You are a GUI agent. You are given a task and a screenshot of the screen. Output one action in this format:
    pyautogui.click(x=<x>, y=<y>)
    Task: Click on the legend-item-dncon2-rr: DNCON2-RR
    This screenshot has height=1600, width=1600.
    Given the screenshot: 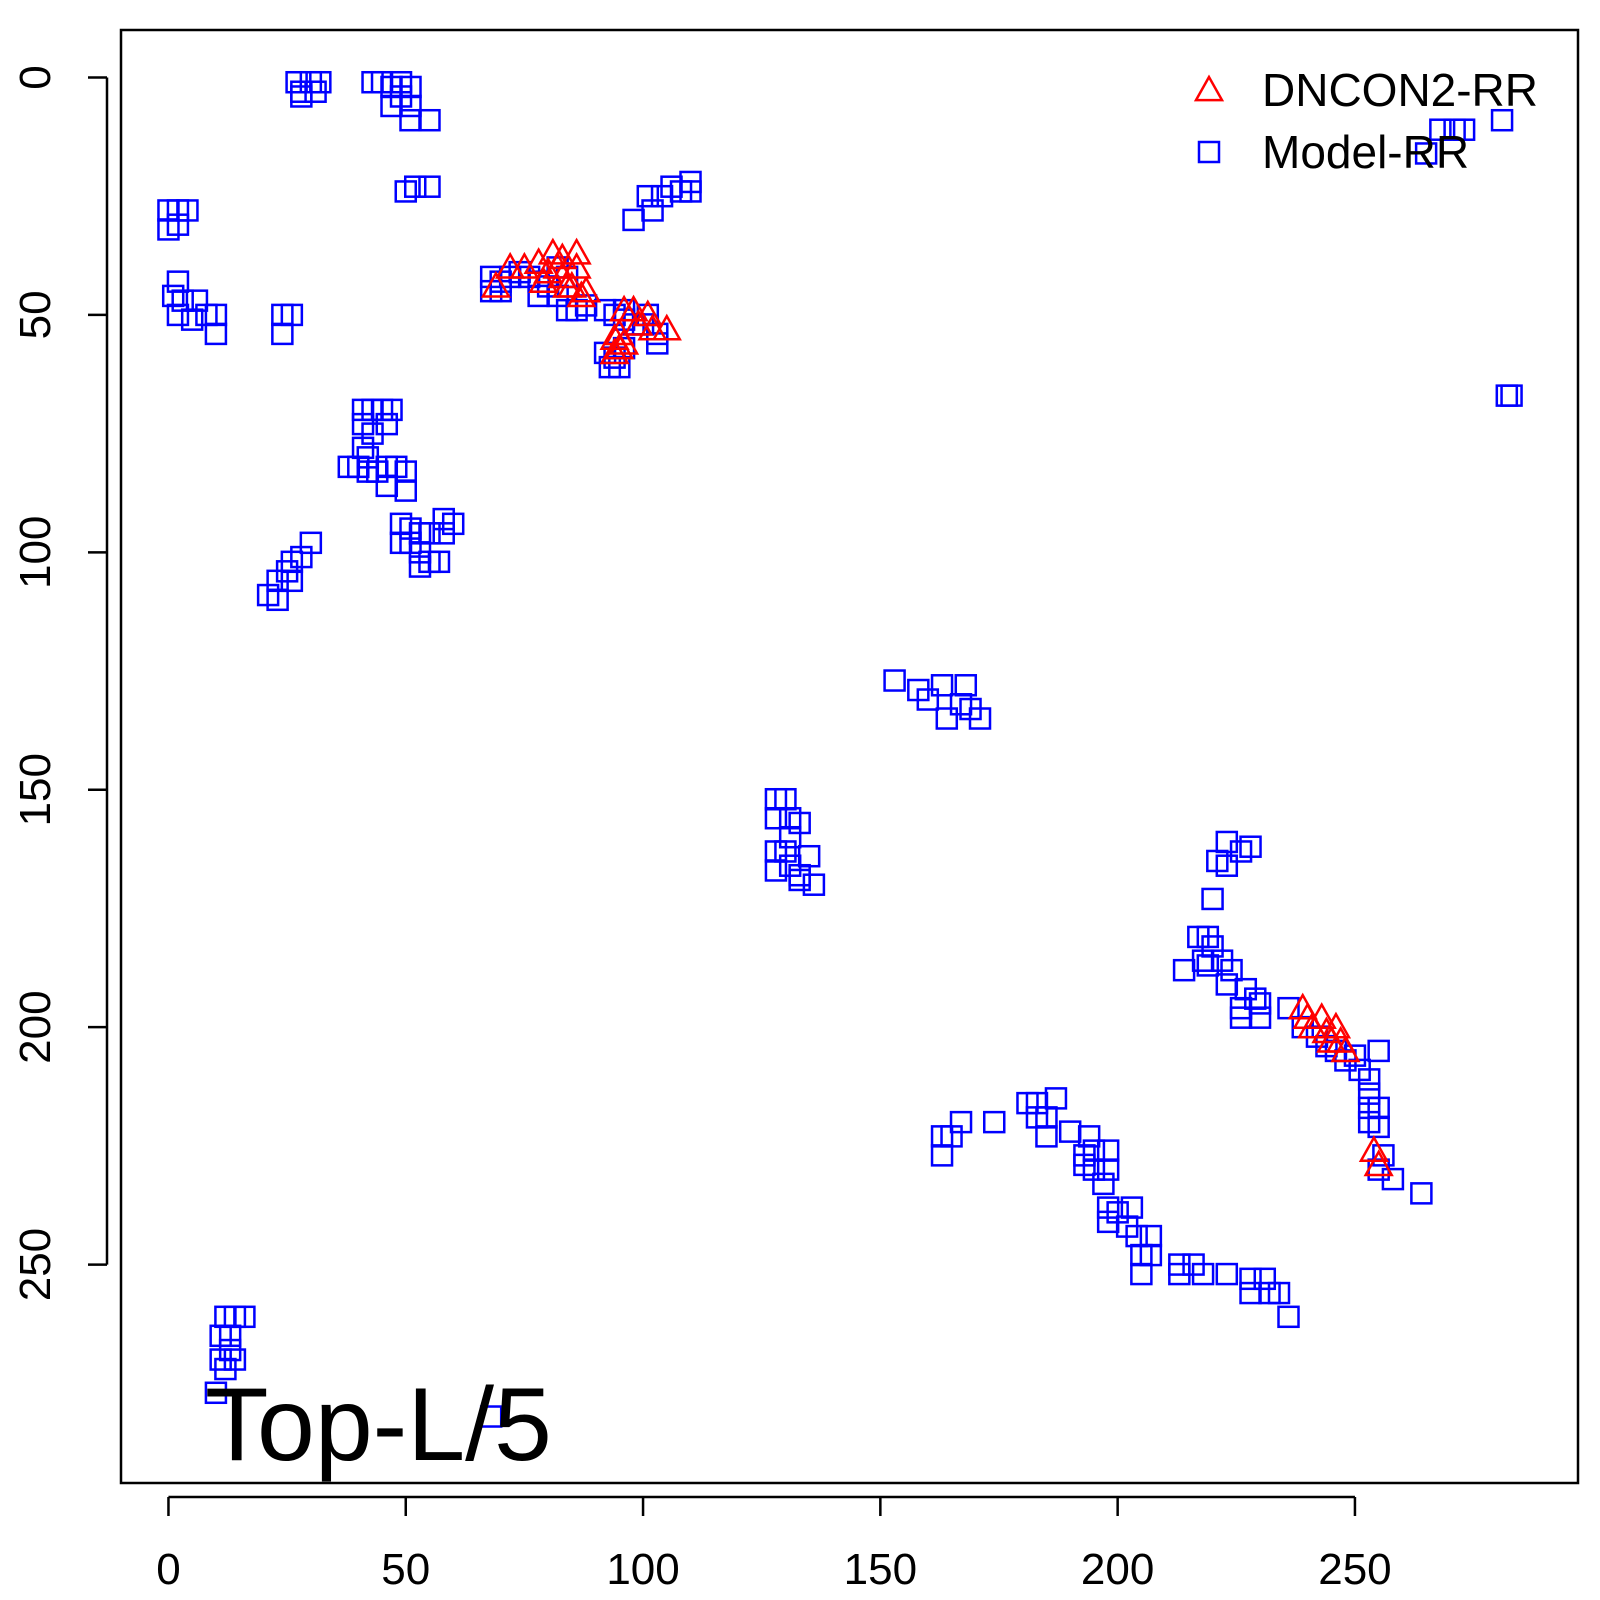 What is the action you would take?
    pyautogui.click(x=1365, y=90)
    